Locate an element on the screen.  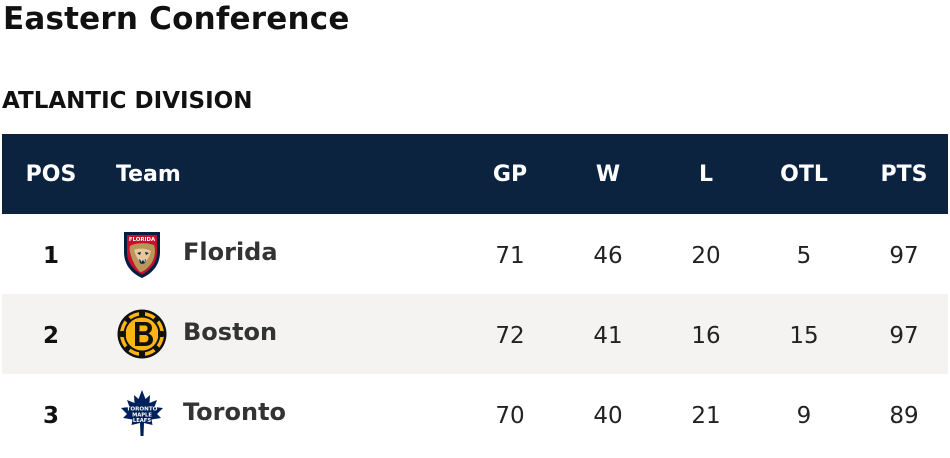
losses-cell: 20 is located at coordinates (706, 256).